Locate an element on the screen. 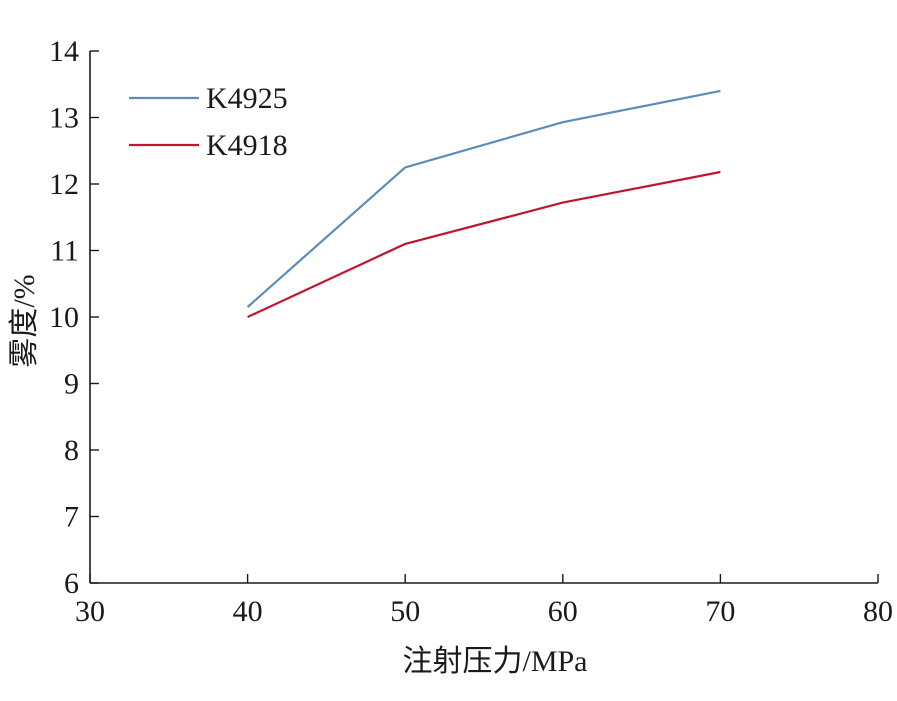 This screenshot has height=701, width=897. legend-label: K4925 is located at coordinates (247, 98).